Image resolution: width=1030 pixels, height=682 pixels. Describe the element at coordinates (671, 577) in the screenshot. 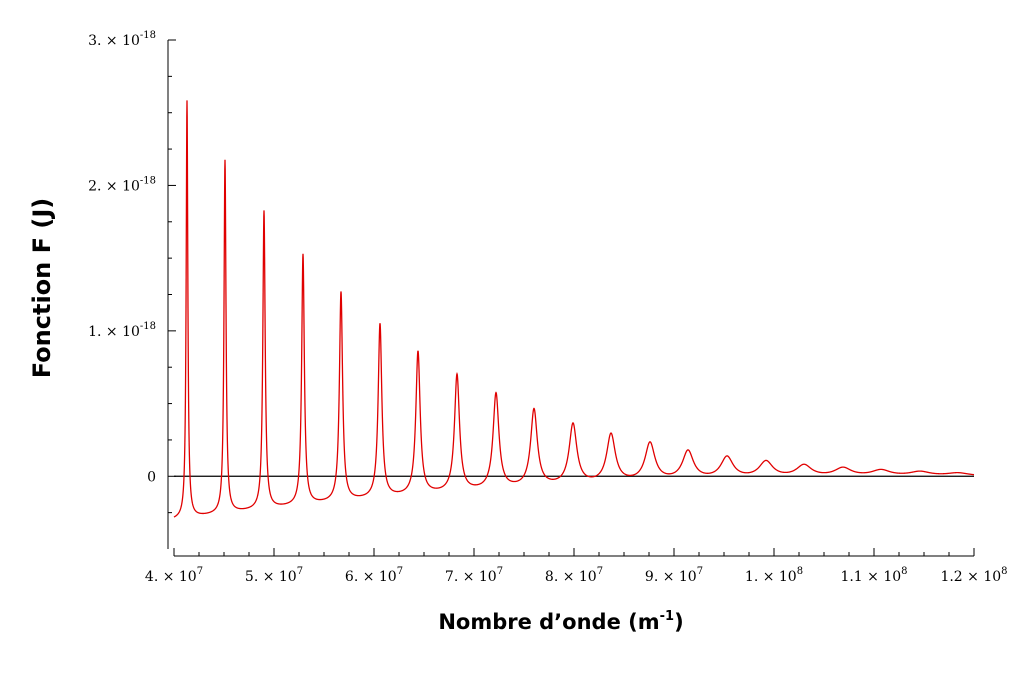

I see `x-tick-mantissa: 9. × 10` at that location.